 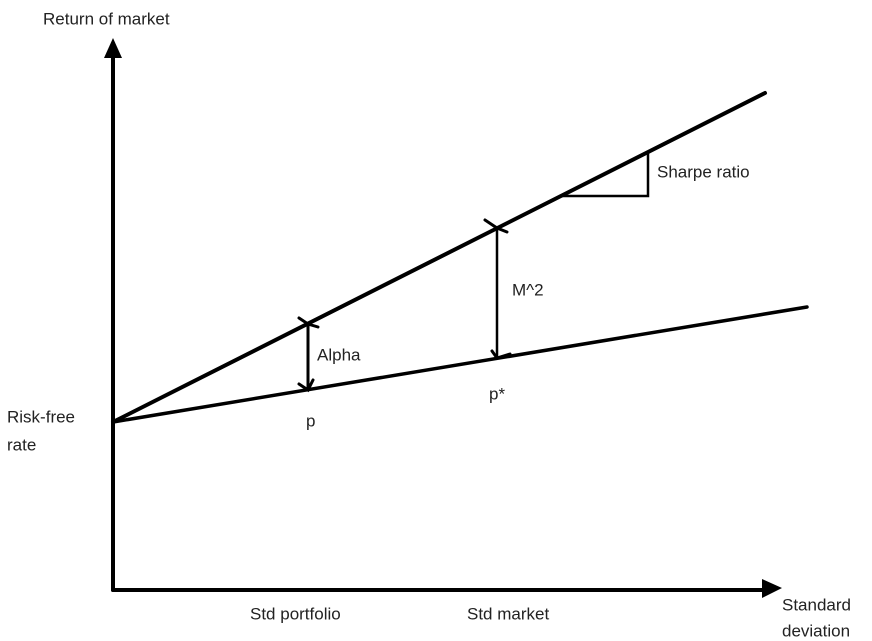 I want to click on x-axis-label: Standard, so click(x=816, y=604).